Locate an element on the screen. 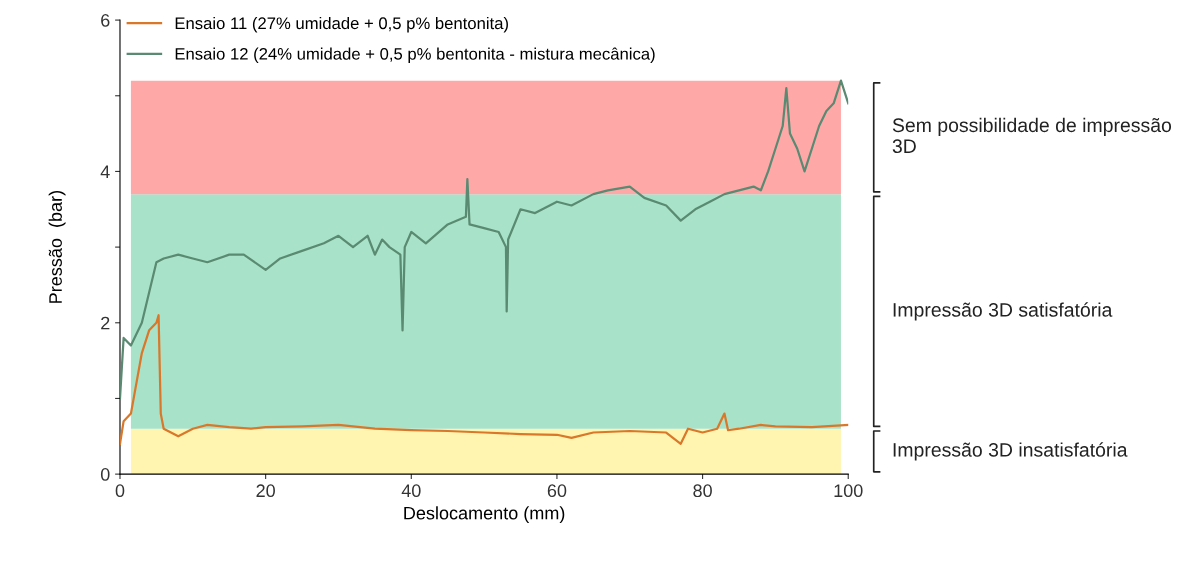 The height and width of the screenshot is (574, 1188). y-tick-label: 0 is located at coordinates (105, 474).